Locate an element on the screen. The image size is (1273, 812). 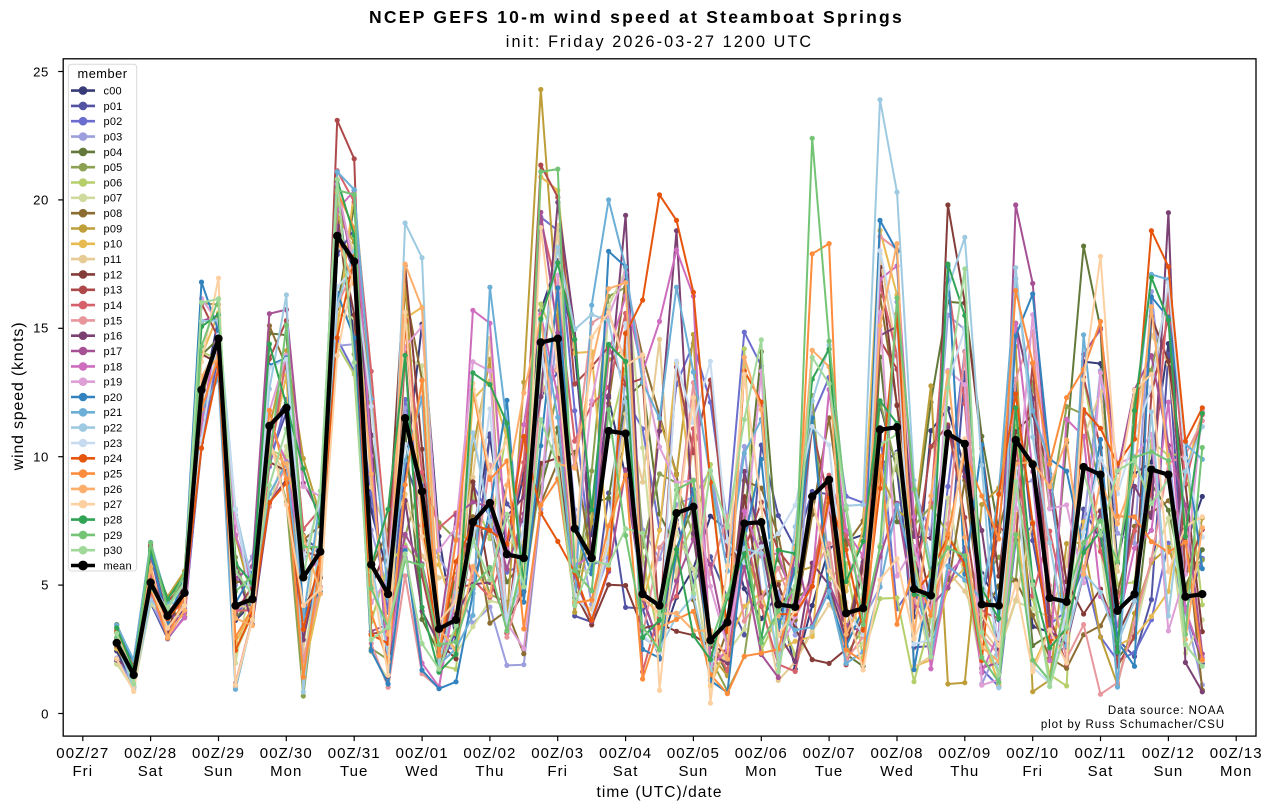
svg-text: p09 is located at coordinates (113, 229).